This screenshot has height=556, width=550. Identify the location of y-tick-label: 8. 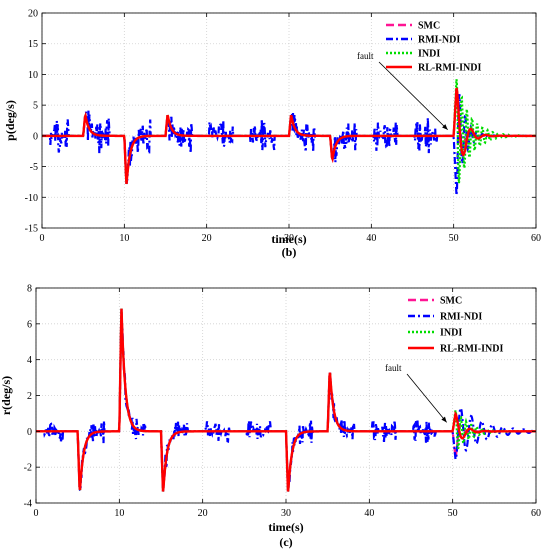
(29, 289).